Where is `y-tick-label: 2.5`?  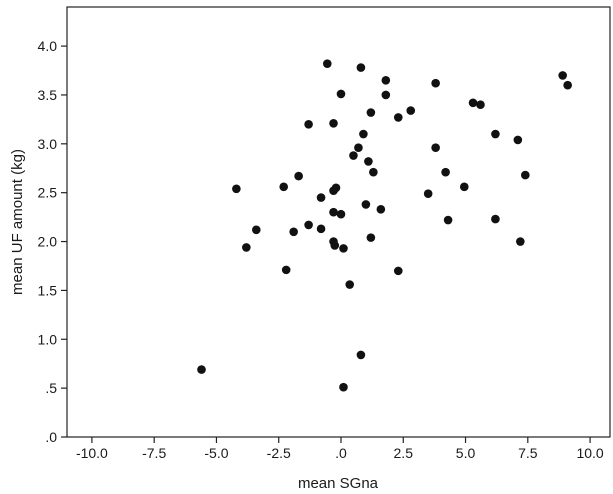 y-tick-label: 2.5 is located at coordinates (48, 193).